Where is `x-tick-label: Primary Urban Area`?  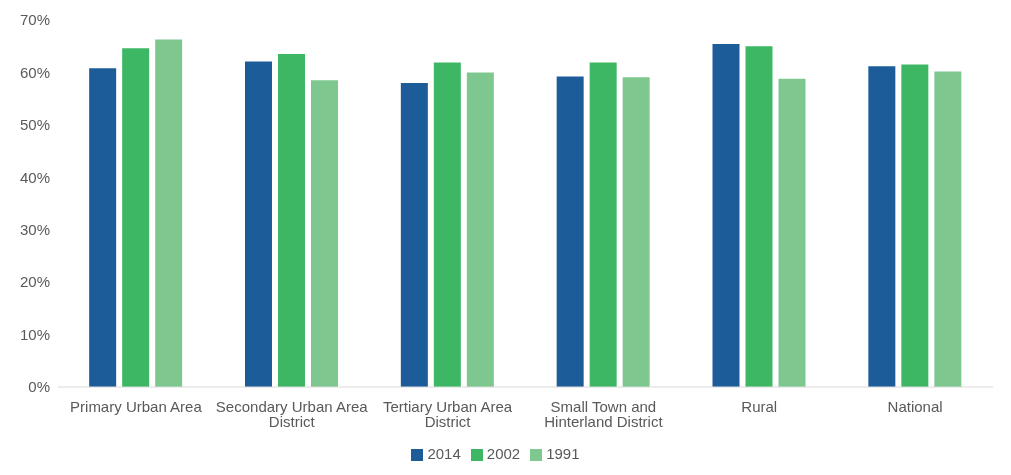 x-tick-label: Primary Urban Area is located at coordinates (136, 406).